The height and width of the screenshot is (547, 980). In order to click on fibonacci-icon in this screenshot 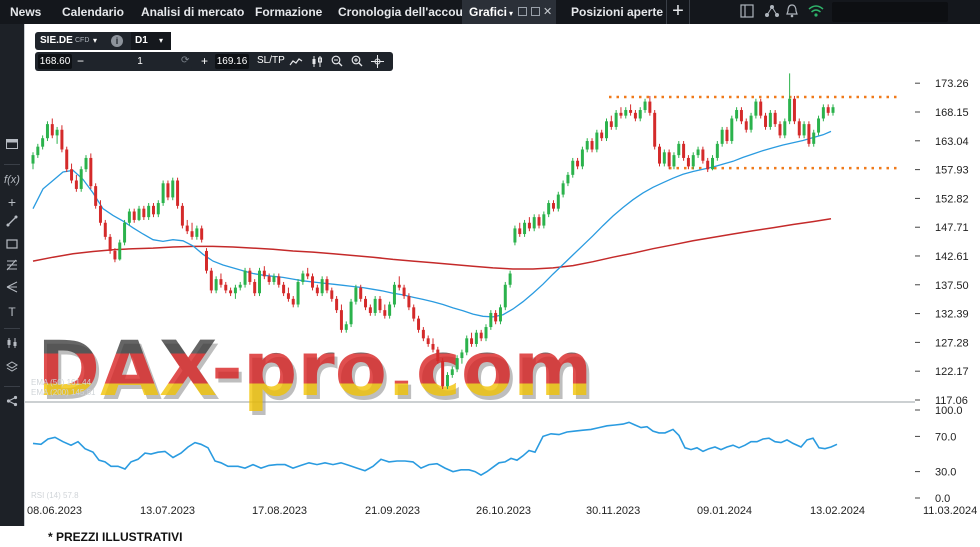, I will do `click(12, 268)`.